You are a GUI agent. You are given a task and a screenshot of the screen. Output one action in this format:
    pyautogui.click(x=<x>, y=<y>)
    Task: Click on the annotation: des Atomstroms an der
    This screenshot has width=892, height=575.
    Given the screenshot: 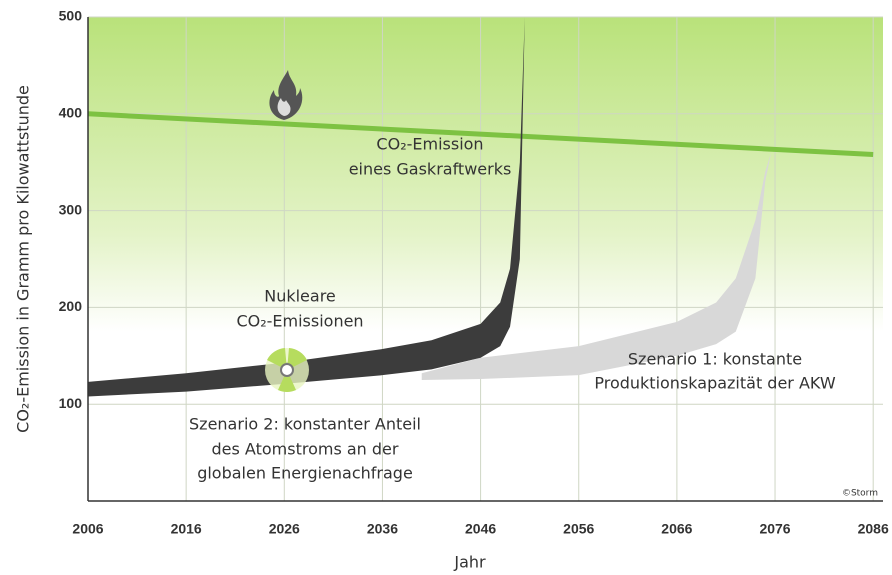 What is the action you would take?
    pyautogui.click(x=305, y=449)
    